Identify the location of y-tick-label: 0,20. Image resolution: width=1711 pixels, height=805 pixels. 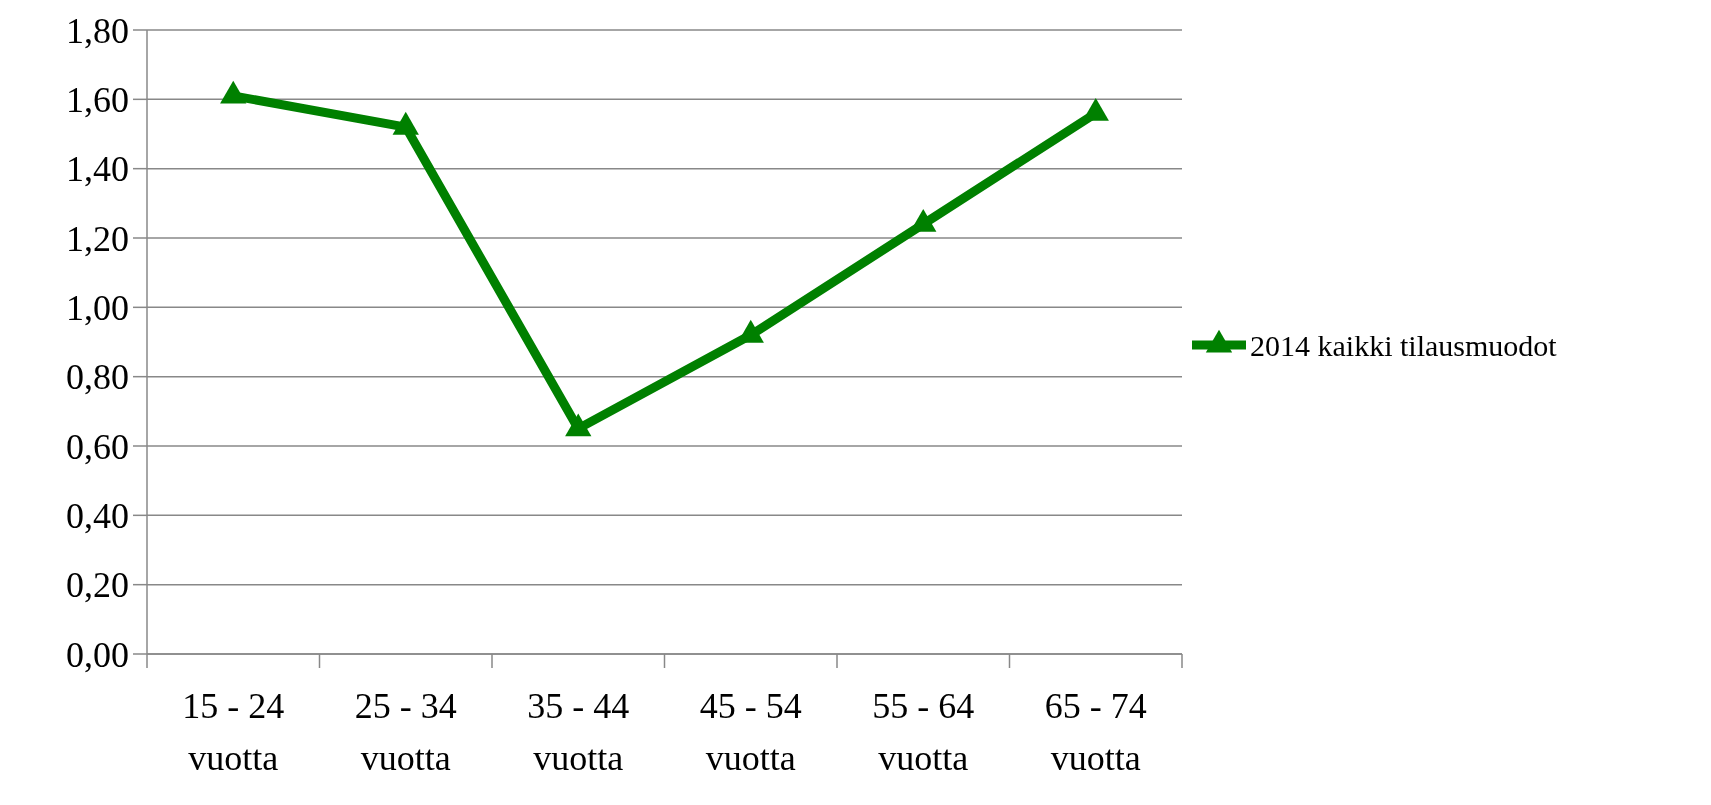
(97, 585).